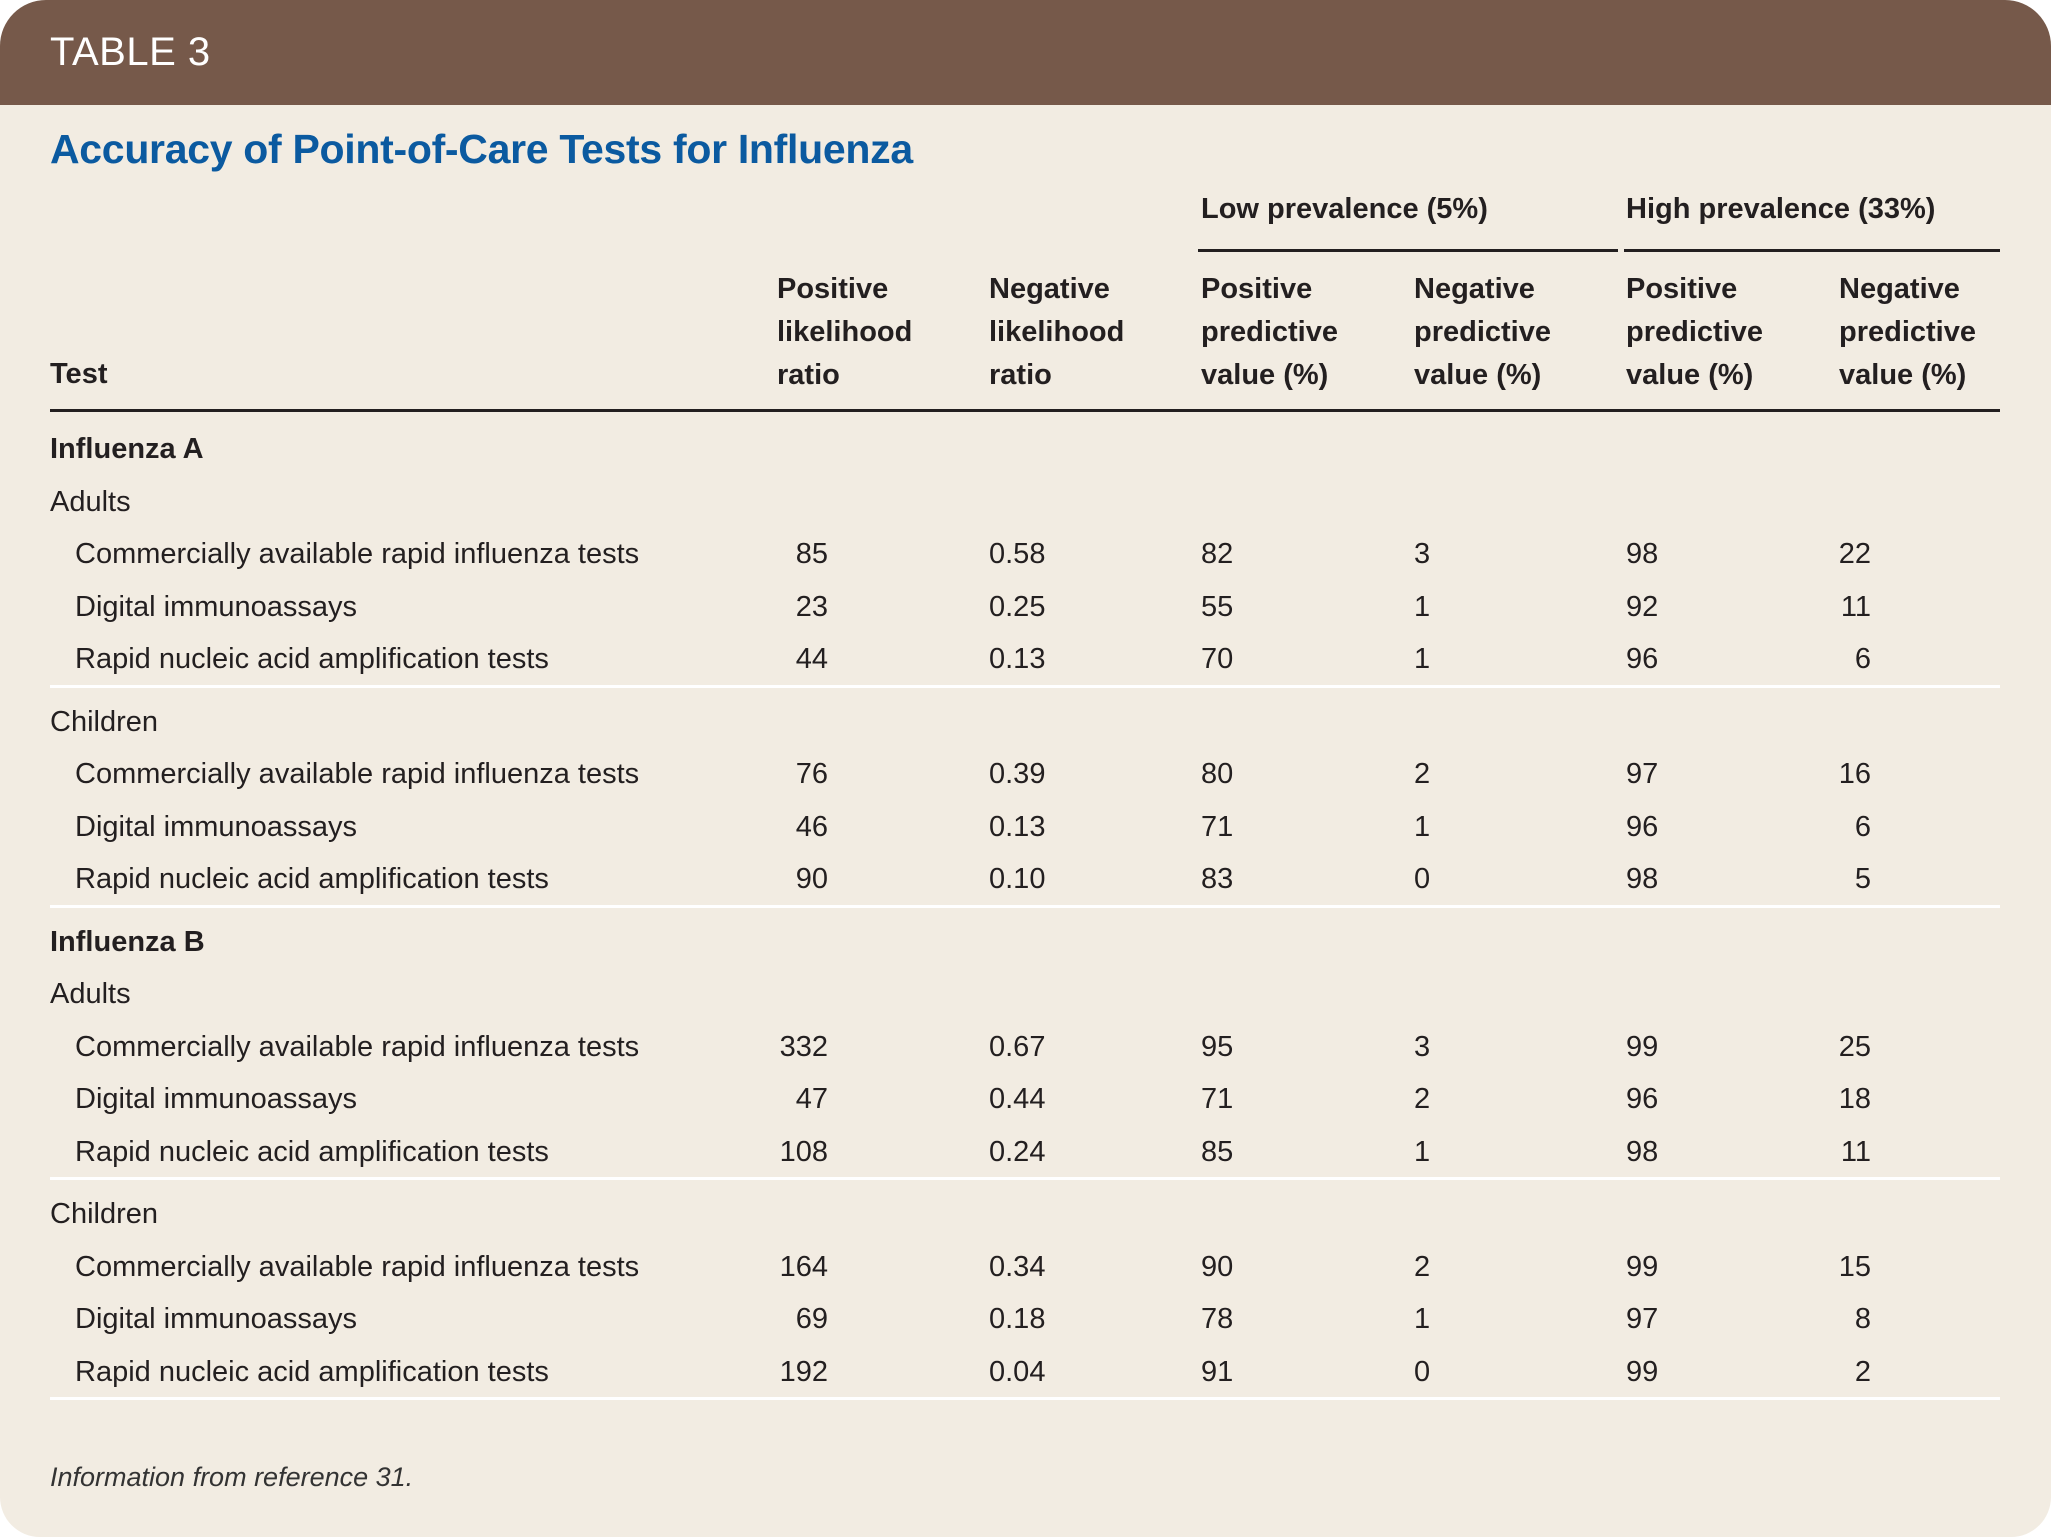 Image resolution: width=2051 pixels, height=1540 pixels. What do you see at coordinates (803, 1046) in the screenshot?
I see `table-cell: 332` at bounding box center [803, 1046].